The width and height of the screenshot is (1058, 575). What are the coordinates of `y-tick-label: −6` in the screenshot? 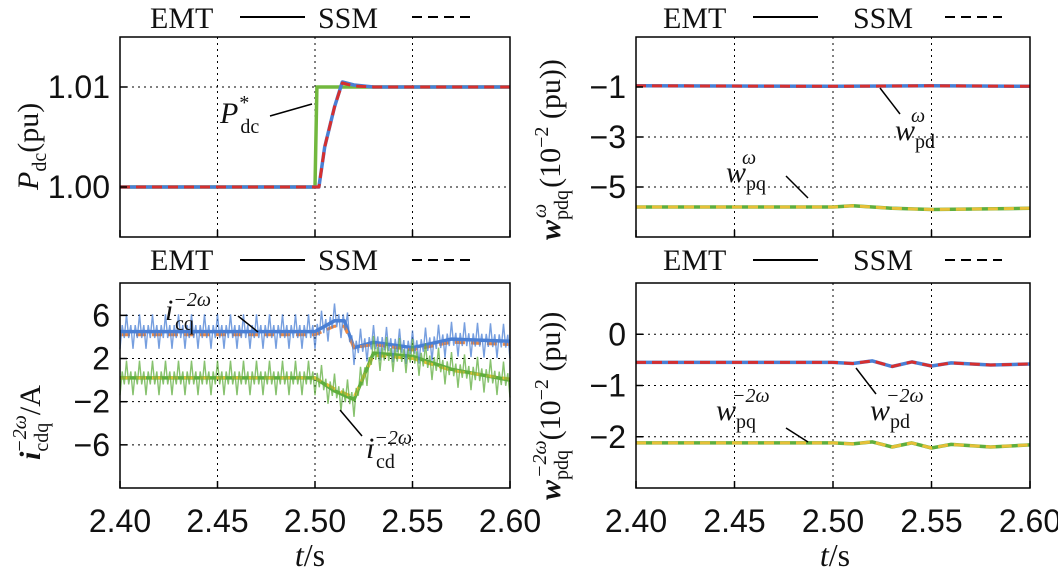 It's located at (92, 445).